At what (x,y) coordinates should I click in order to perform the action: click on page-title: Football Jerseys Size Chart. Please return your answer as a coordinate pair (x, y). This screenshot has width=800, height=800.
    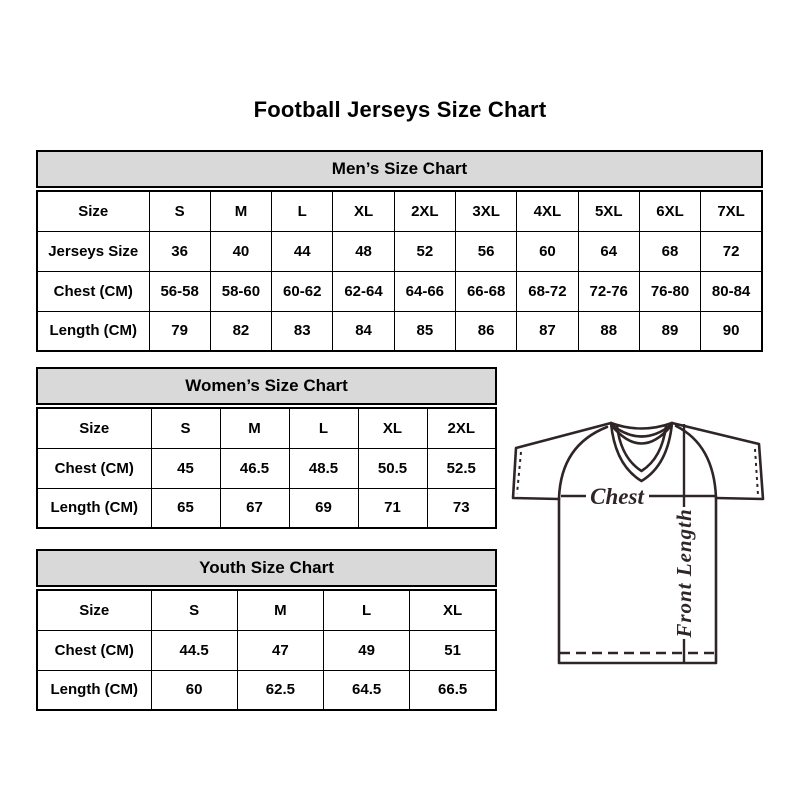
    Looking at the image, I should click on (400, 109).